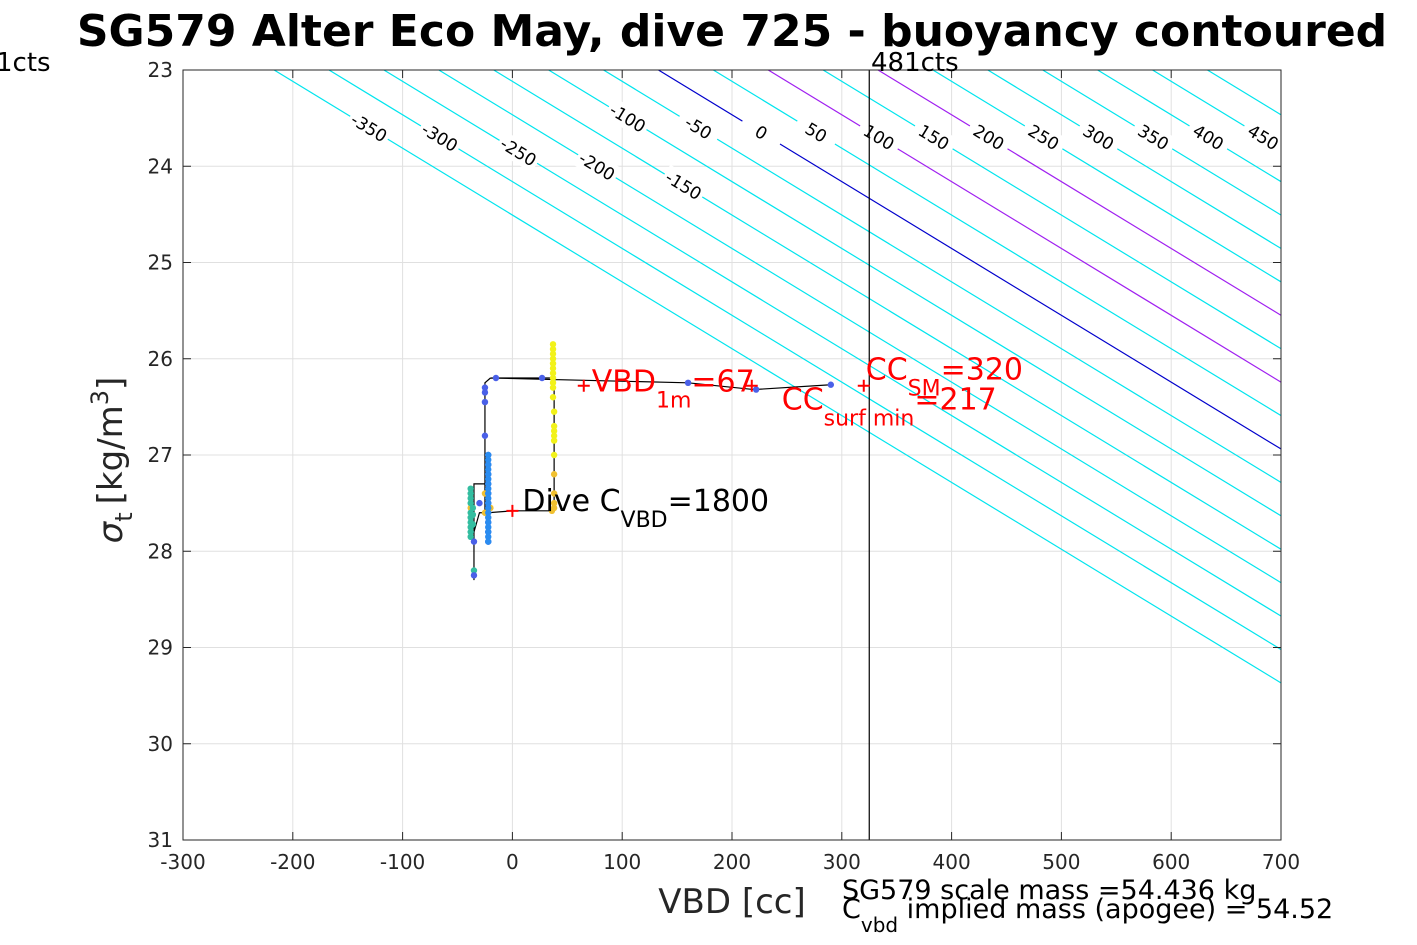 This screenshot has height=945, width=1417. What do you see at coordinates (1115, 909) in the screenshot?
I see `footer-rest: implied mass (apogee) = 54.52` at bounding box center [1115, 909].